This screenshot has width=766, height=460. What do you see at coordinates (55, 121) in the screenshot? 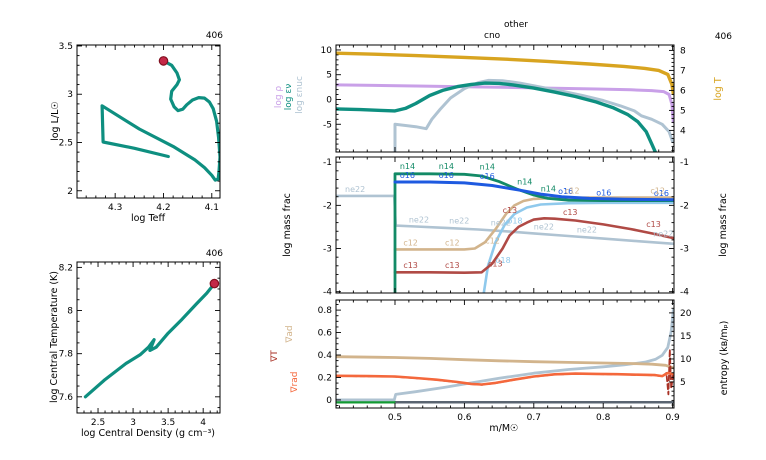
I see `y-axis-label: log L/L☉` at bounding box center [55, 121].